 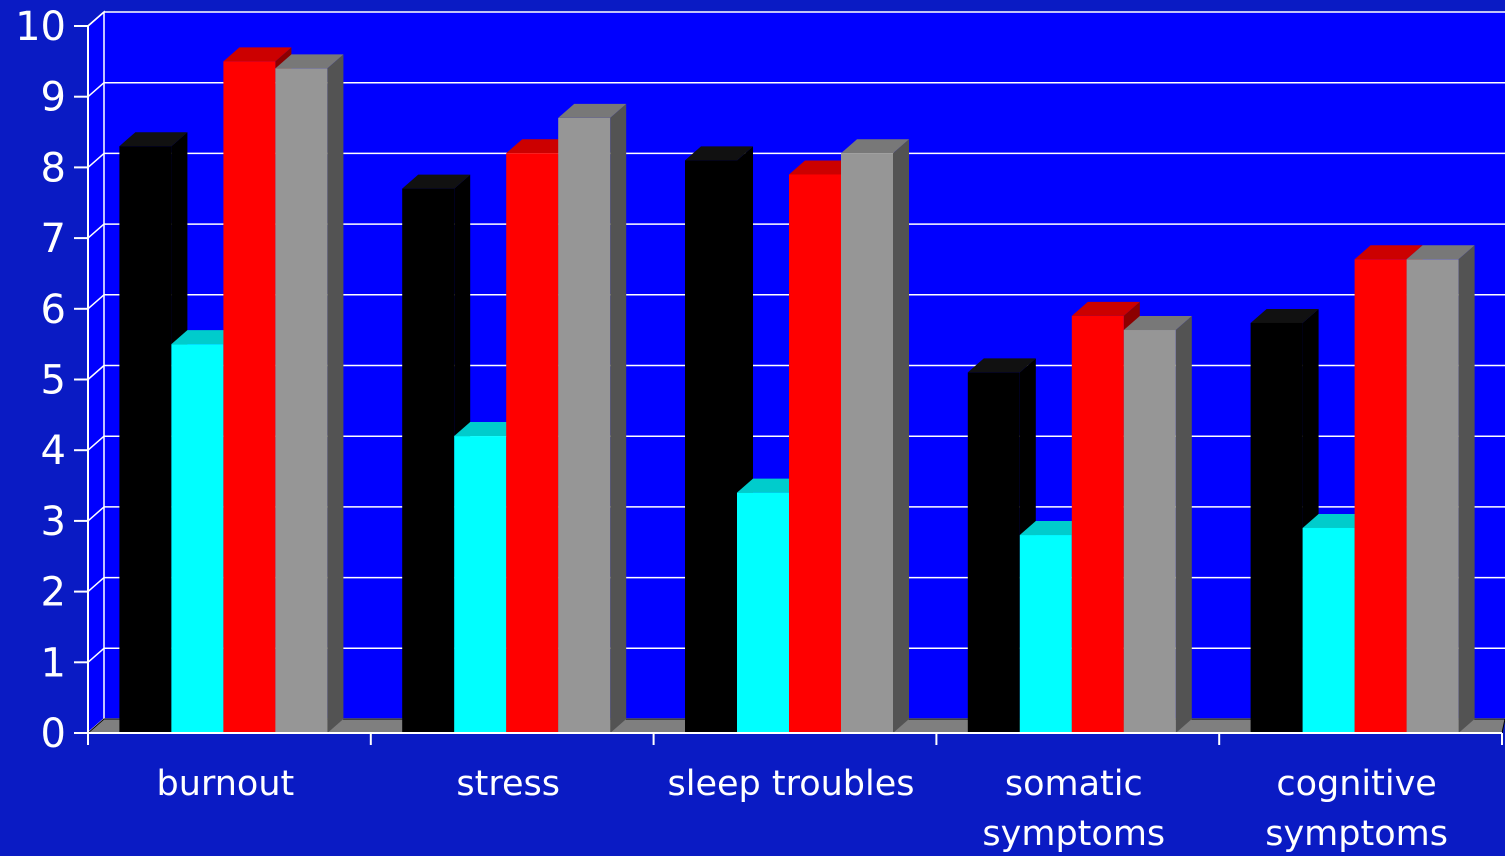 I want to click on y-tick-label: 1, so click(x=53, y=663).